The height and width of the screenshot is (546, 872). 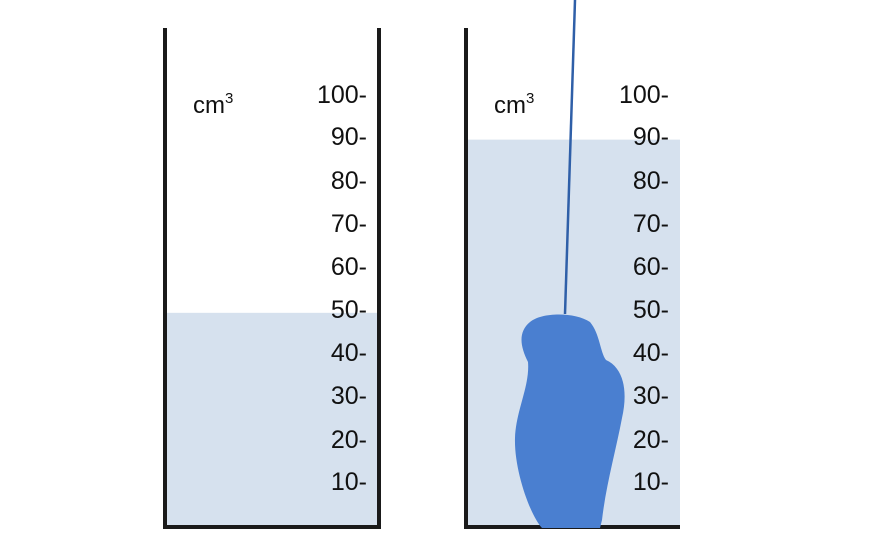 What do you see at coordinates (644, 288) in the screenshot?
I see `scale-after: 100- 90- 80- 70- 60- 50- 40- 30- 20- 10-` at bounding box center [644, 288].